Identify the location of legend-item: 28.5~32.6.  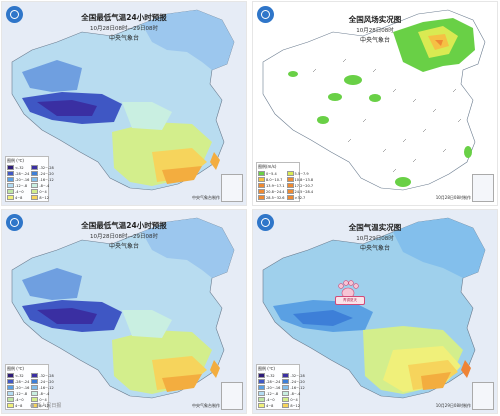
(271, 197).